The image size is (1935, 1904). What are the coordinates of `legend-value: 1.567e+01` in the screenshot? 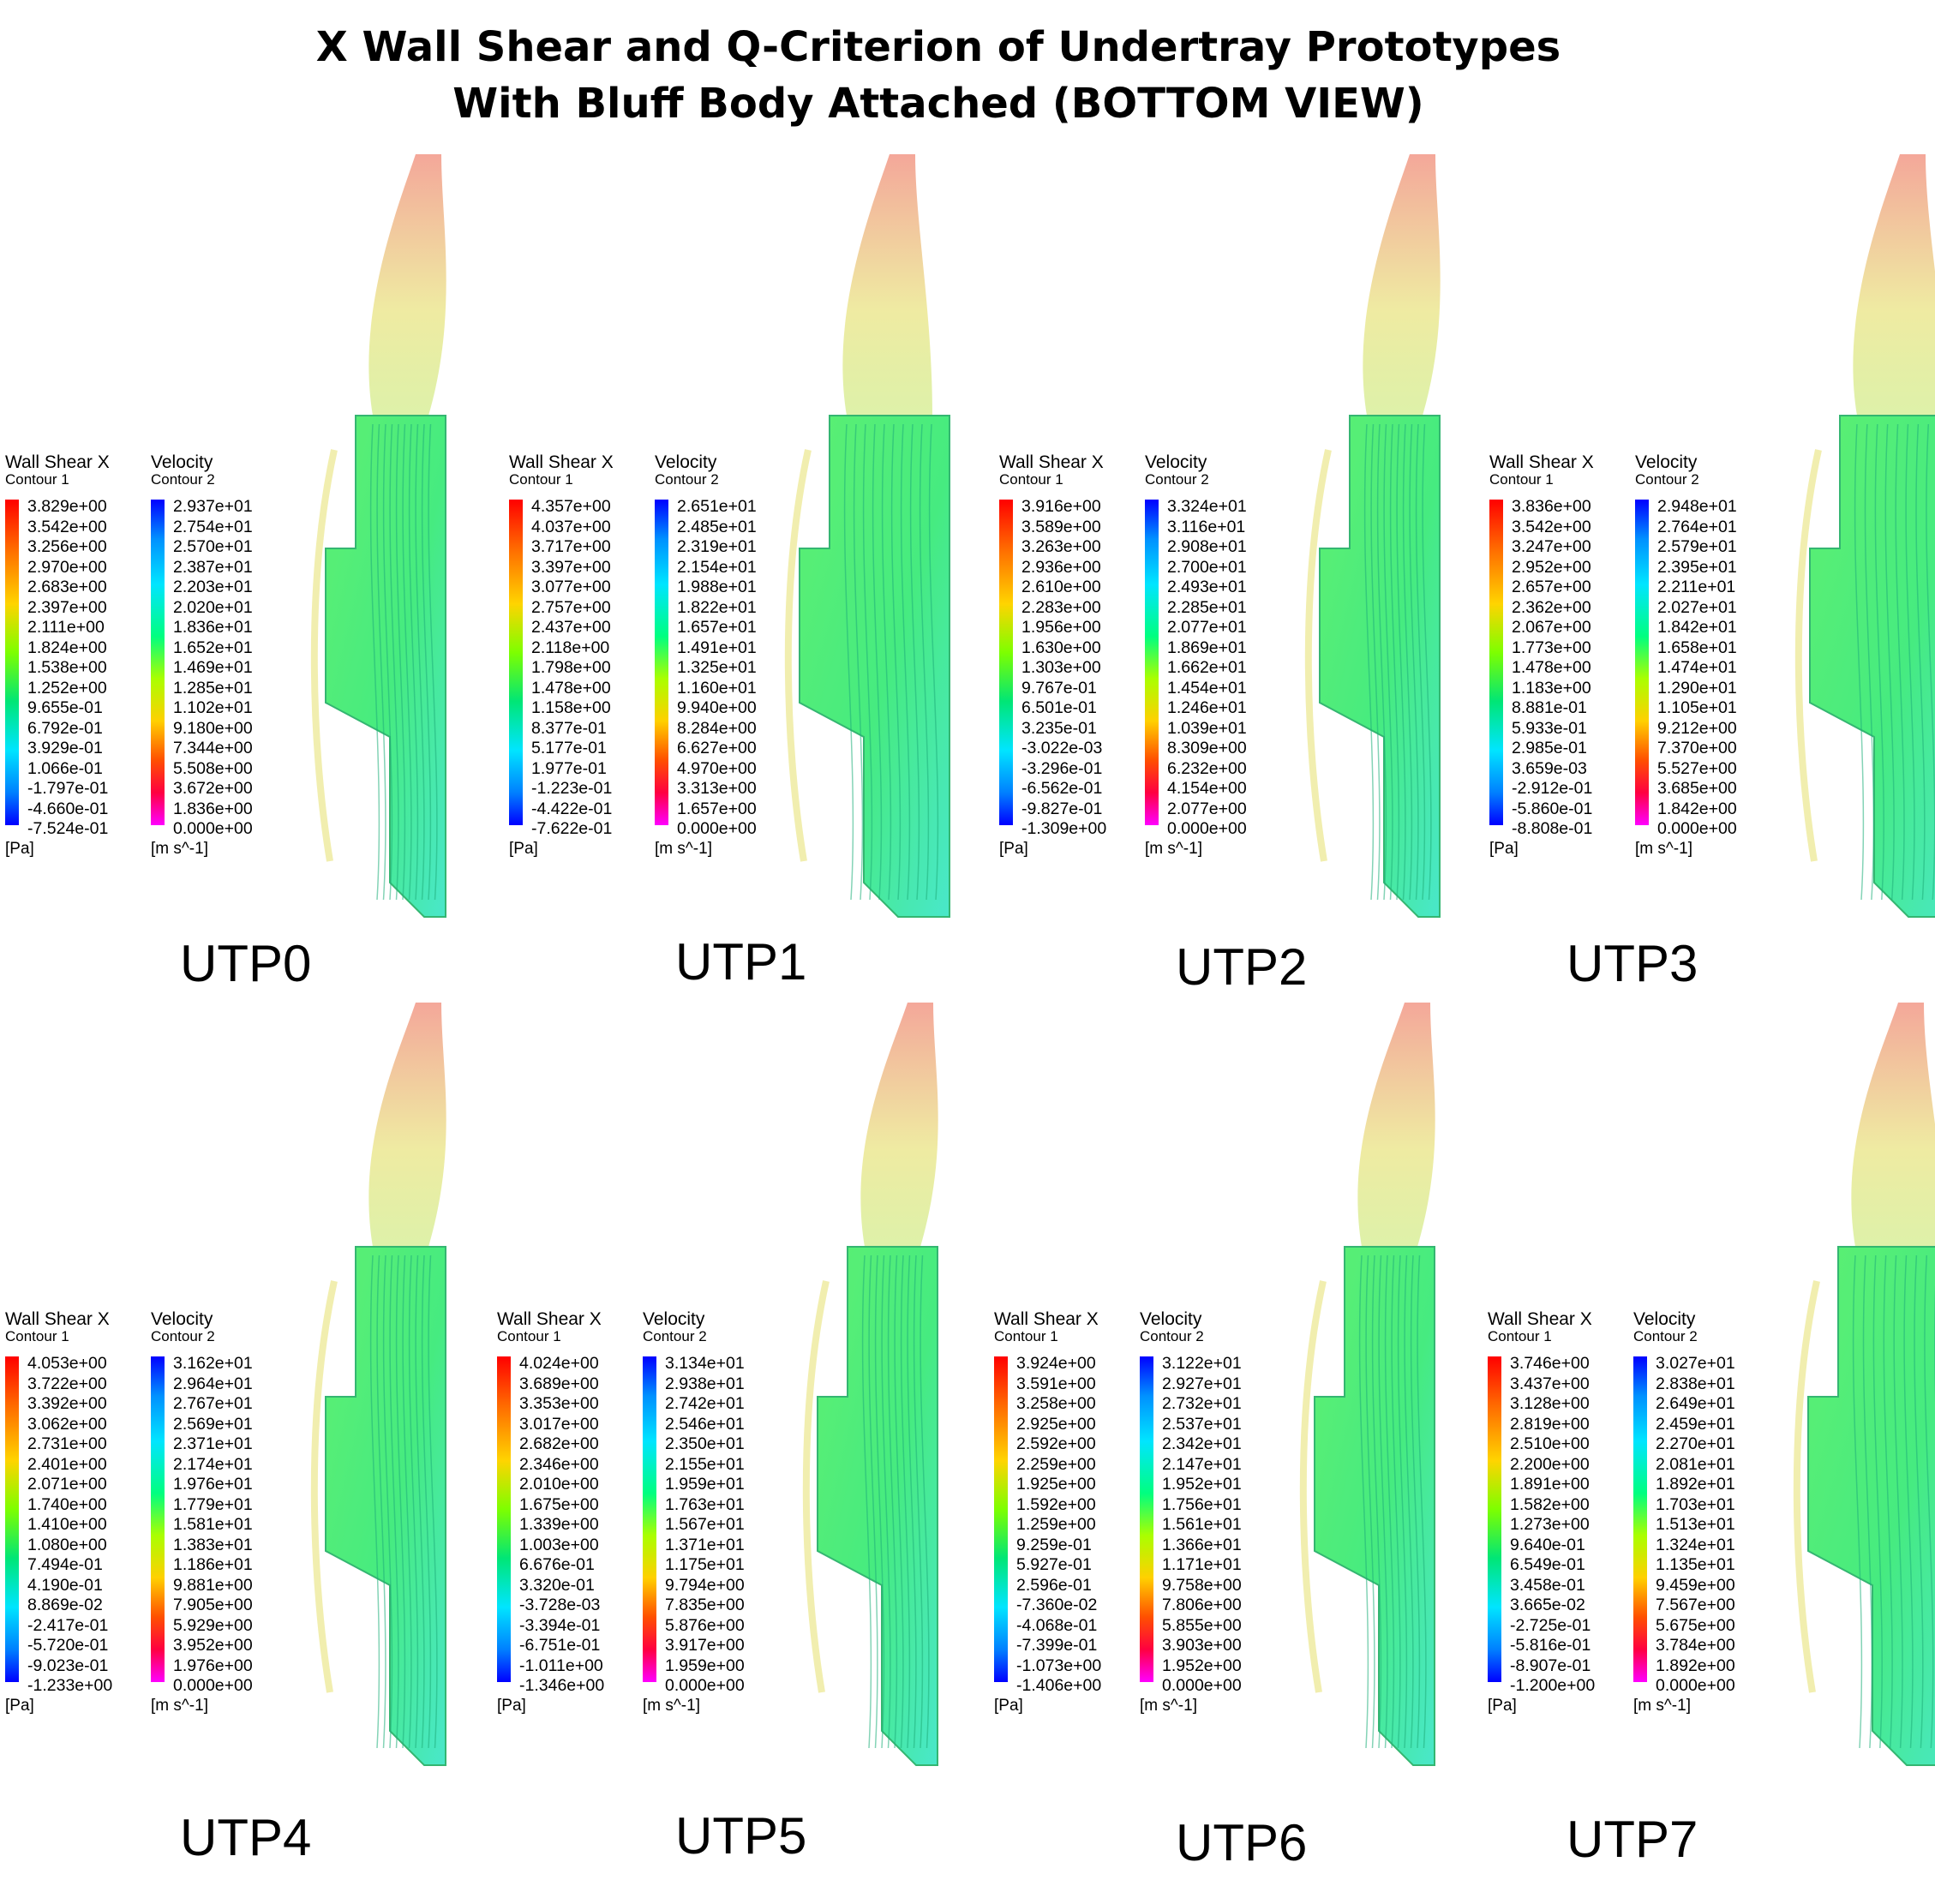 It's located at (705, 1525).